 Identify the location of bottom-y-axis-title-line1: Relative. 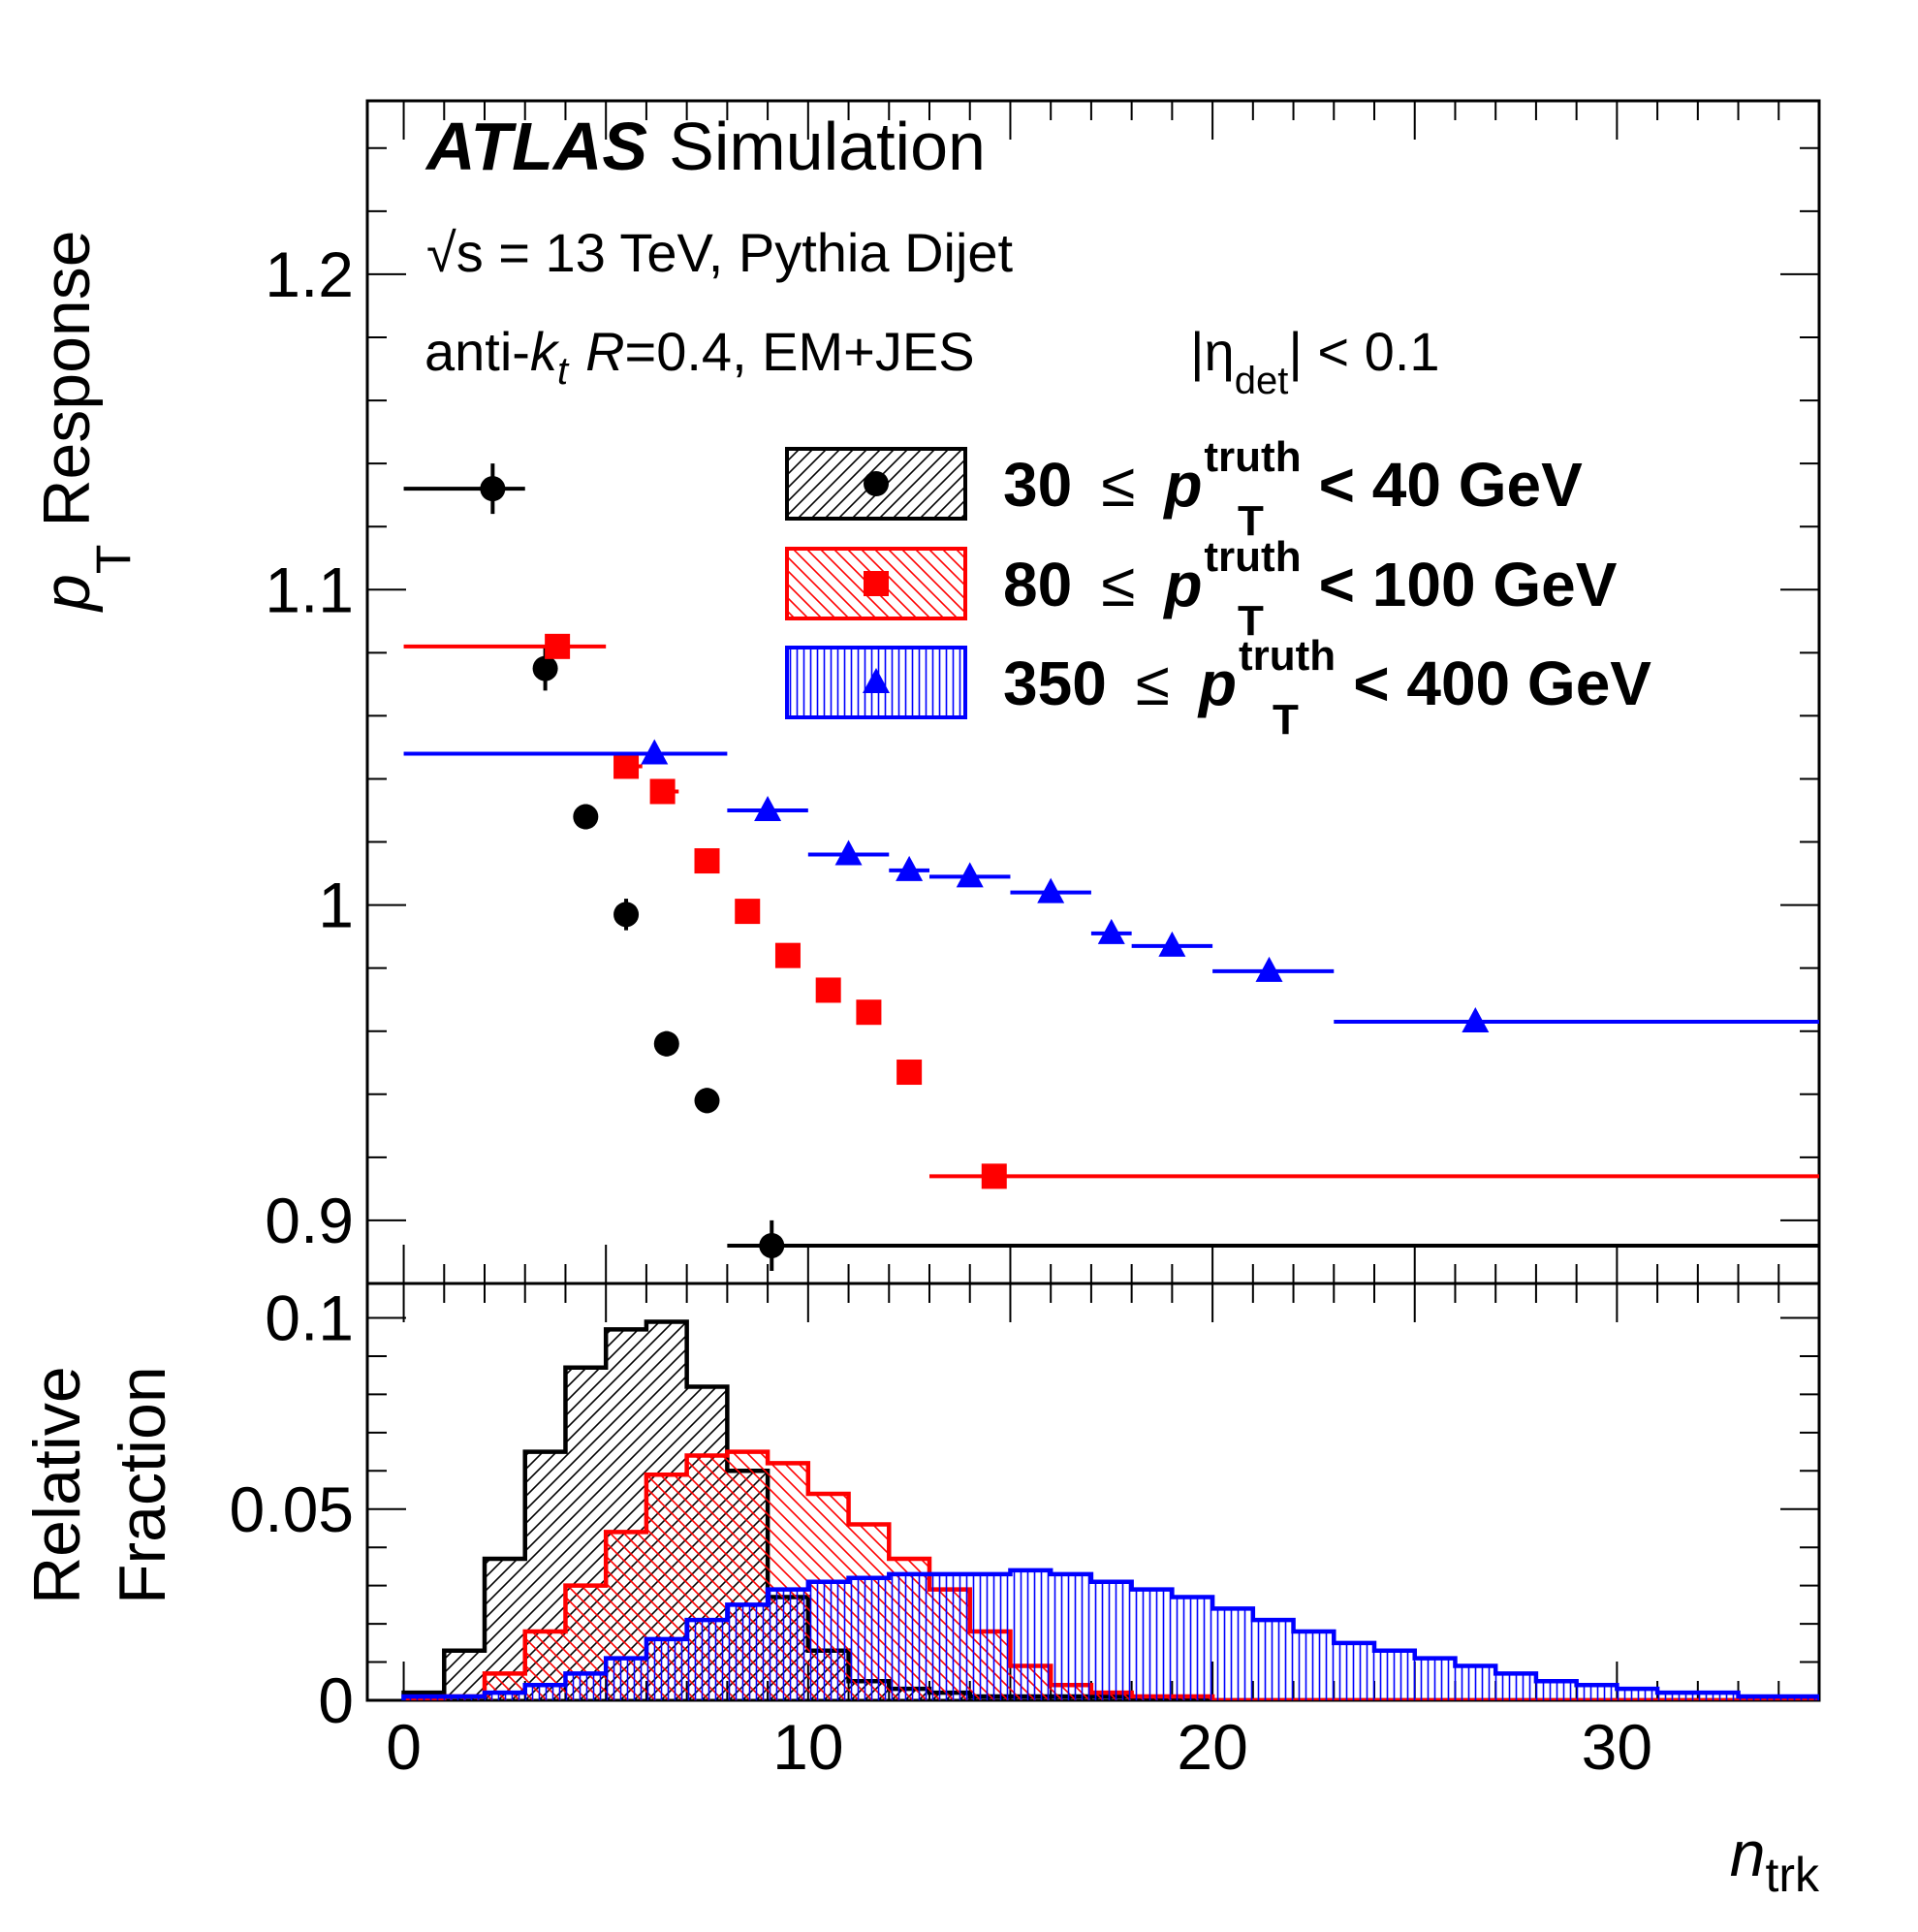
(57, 1485).